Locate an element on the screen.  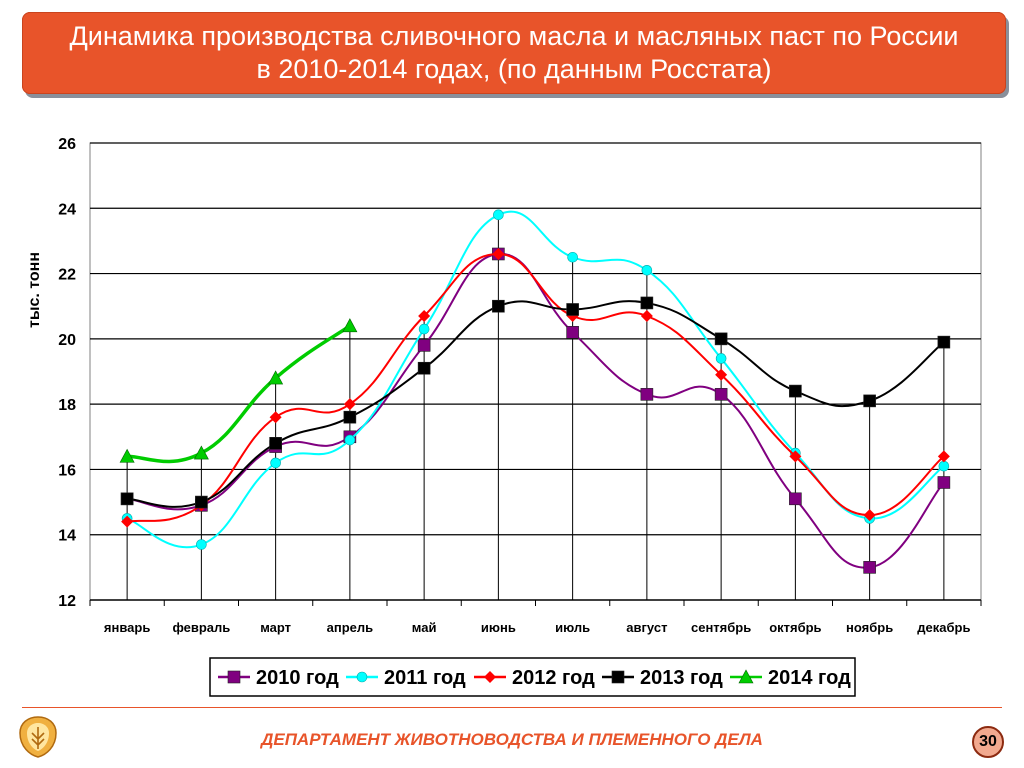
series-line is located at coordinates (239, 394).